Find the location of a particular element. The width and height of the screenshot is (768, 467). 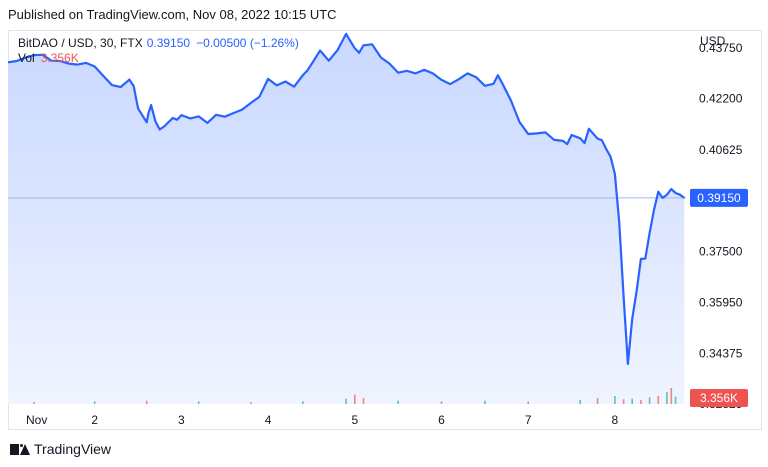

volume-label: Vol is located at coordinates (26, 58).